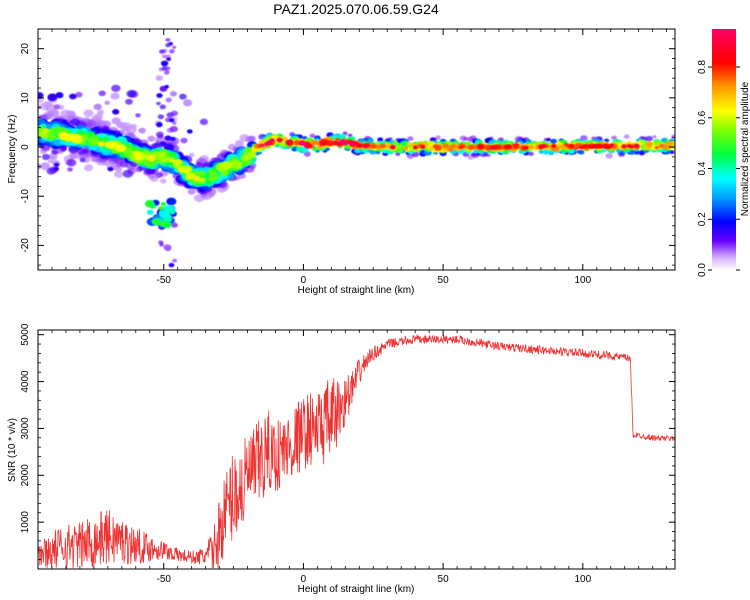  I want to click on colorbar-ticks: 0.0 0.2 0.4 0.6 0.8, so click(718, 168).